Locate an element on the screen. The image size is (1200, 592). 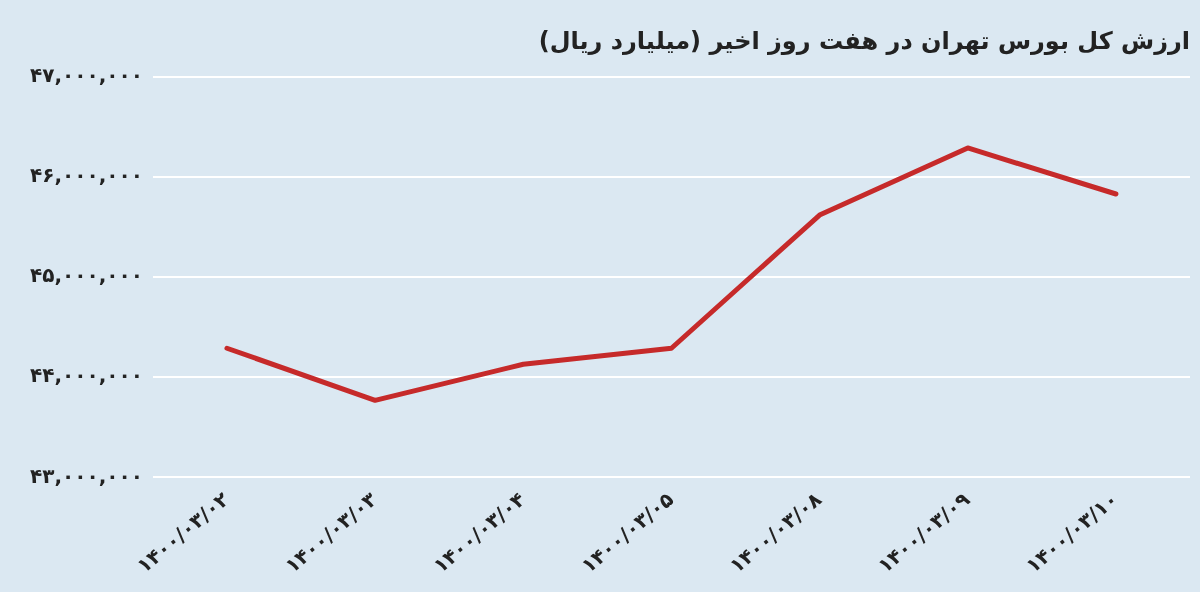
x-tick-label: ۱۴۰۰/۰۳/۰۸ is located at coordinates (775, 532).